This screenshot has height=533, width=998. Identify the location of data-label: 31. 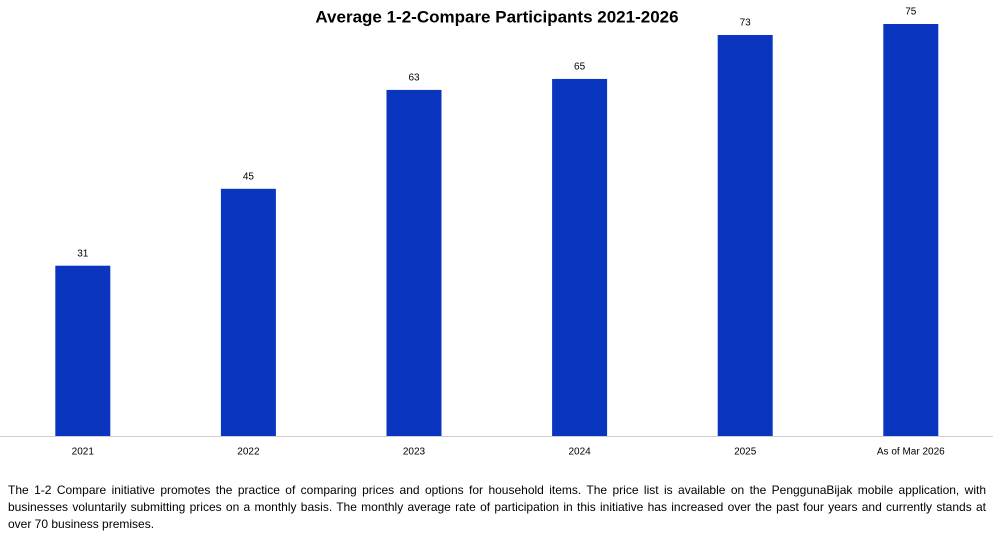
(83, 253).